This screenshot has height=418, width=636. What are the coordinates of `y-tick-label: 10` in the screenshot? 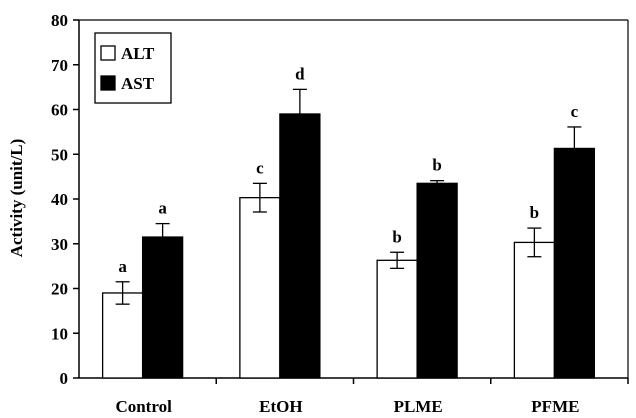 It's located at (59, 333).